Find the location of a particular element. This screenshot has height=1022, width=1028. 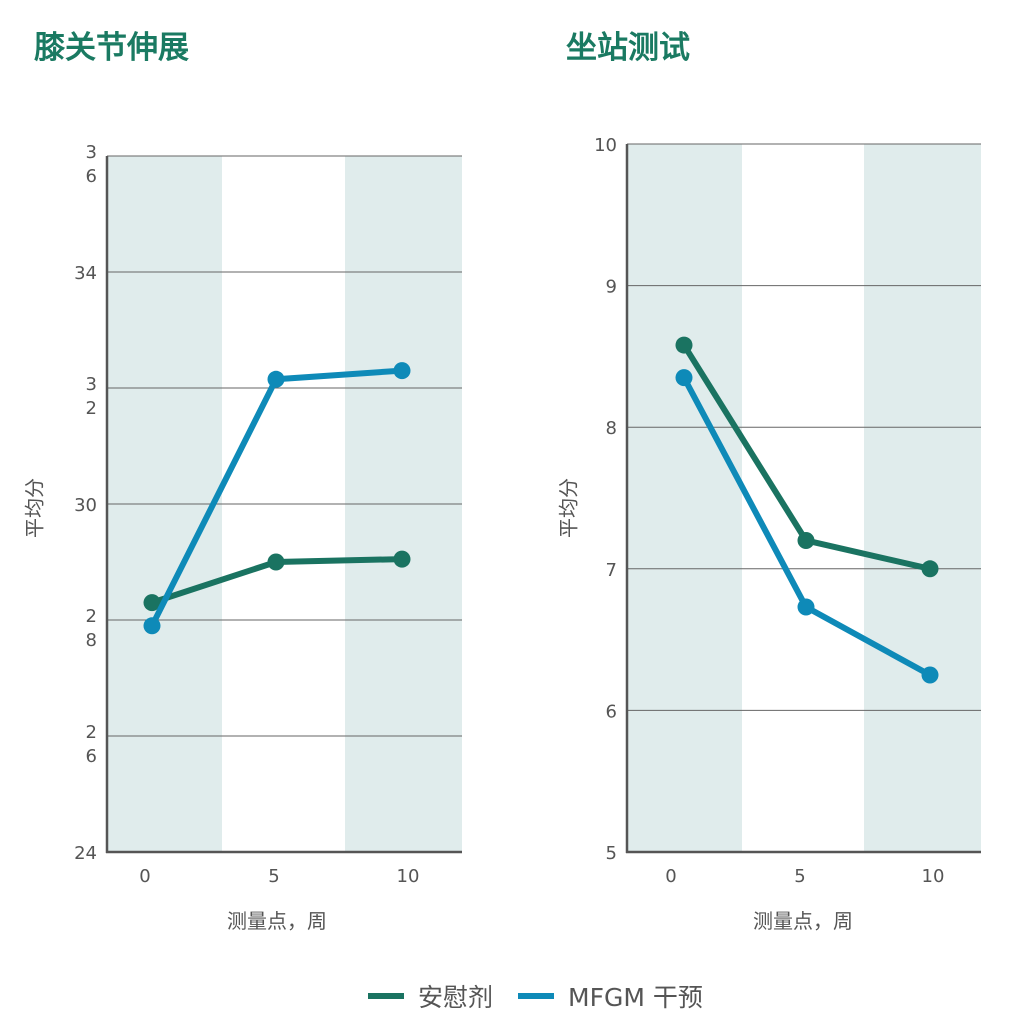

y-tick-label-line: 10 is located at coordinates (605, 145).